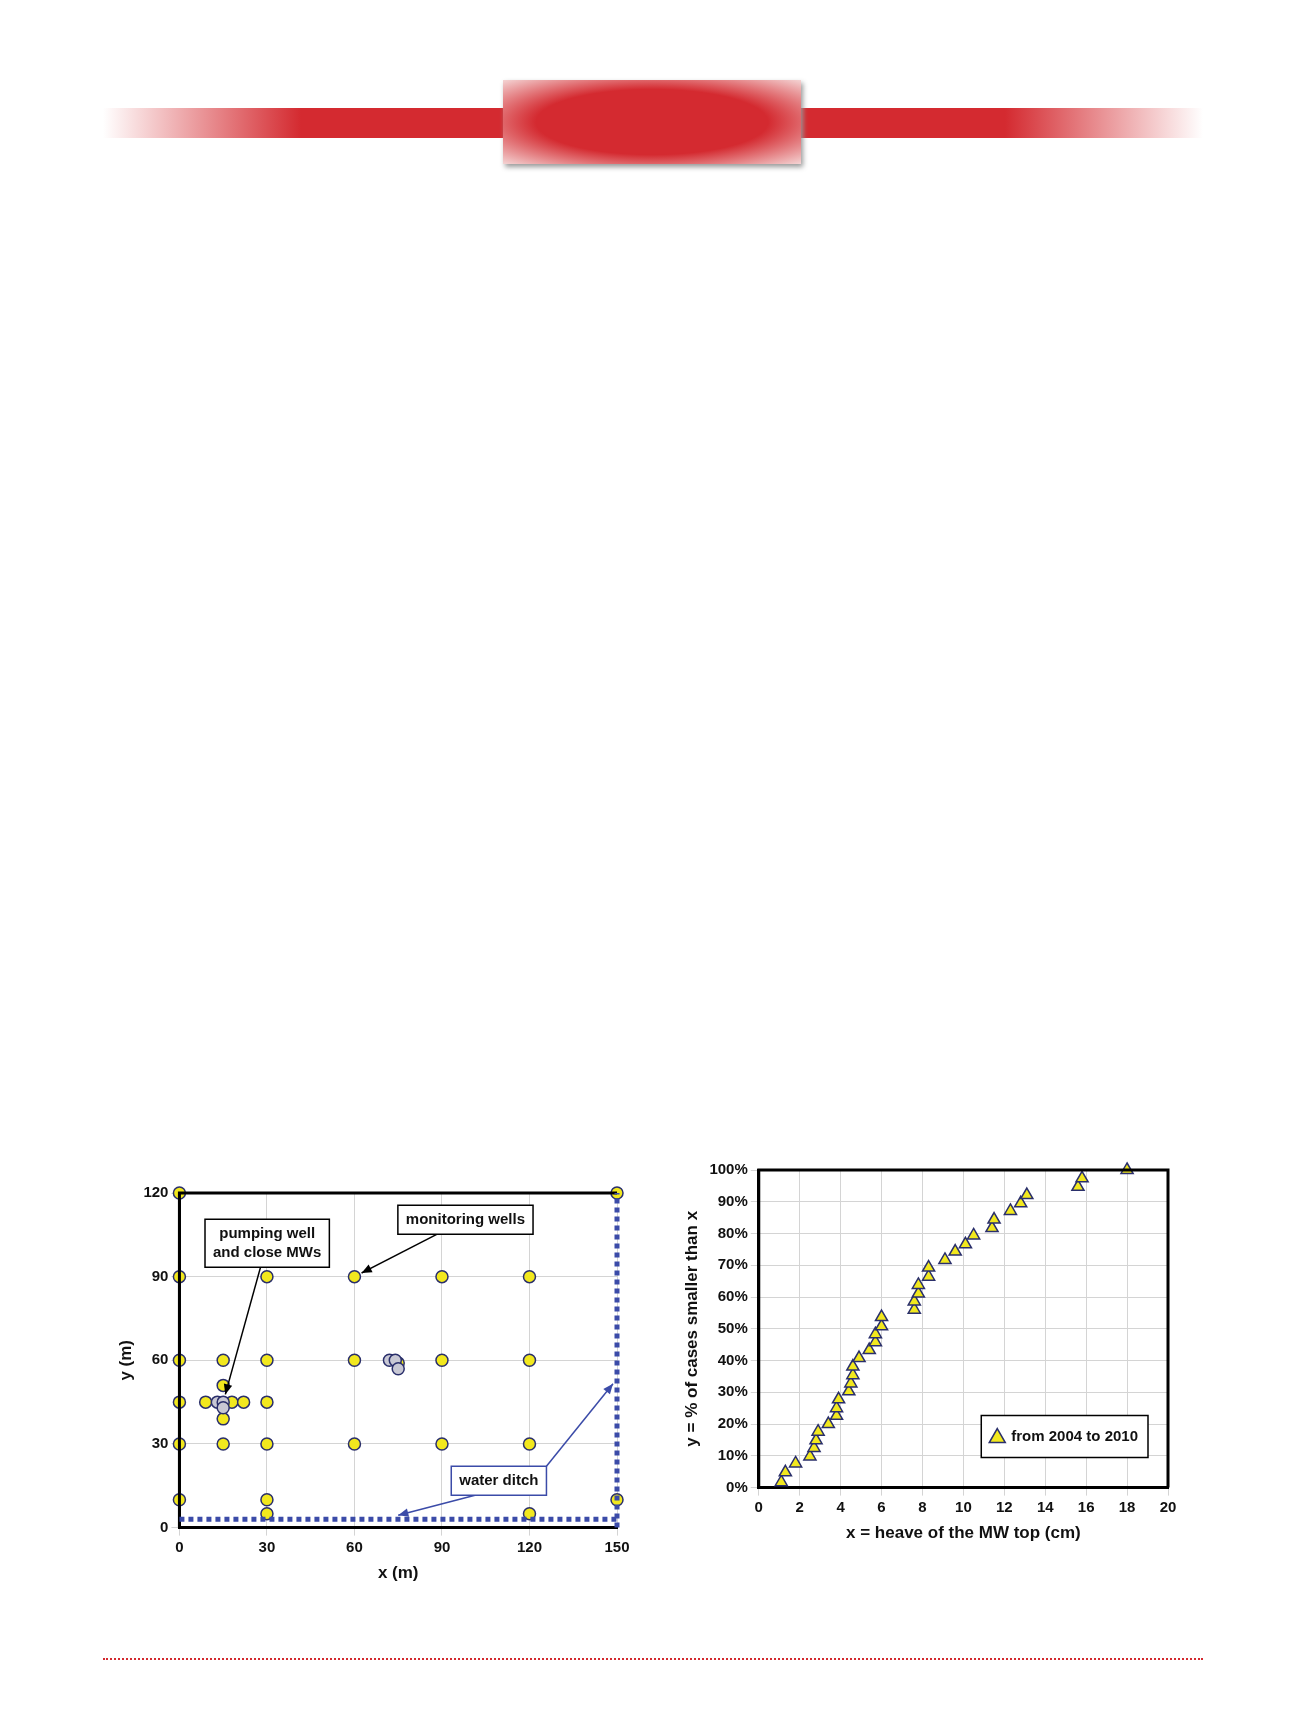 The width and height of the screenshot is (1299, 1732). Describe the element at coordinates (1168, 1506) in the screenshot. I see `x-tick-label: 20` at that location.